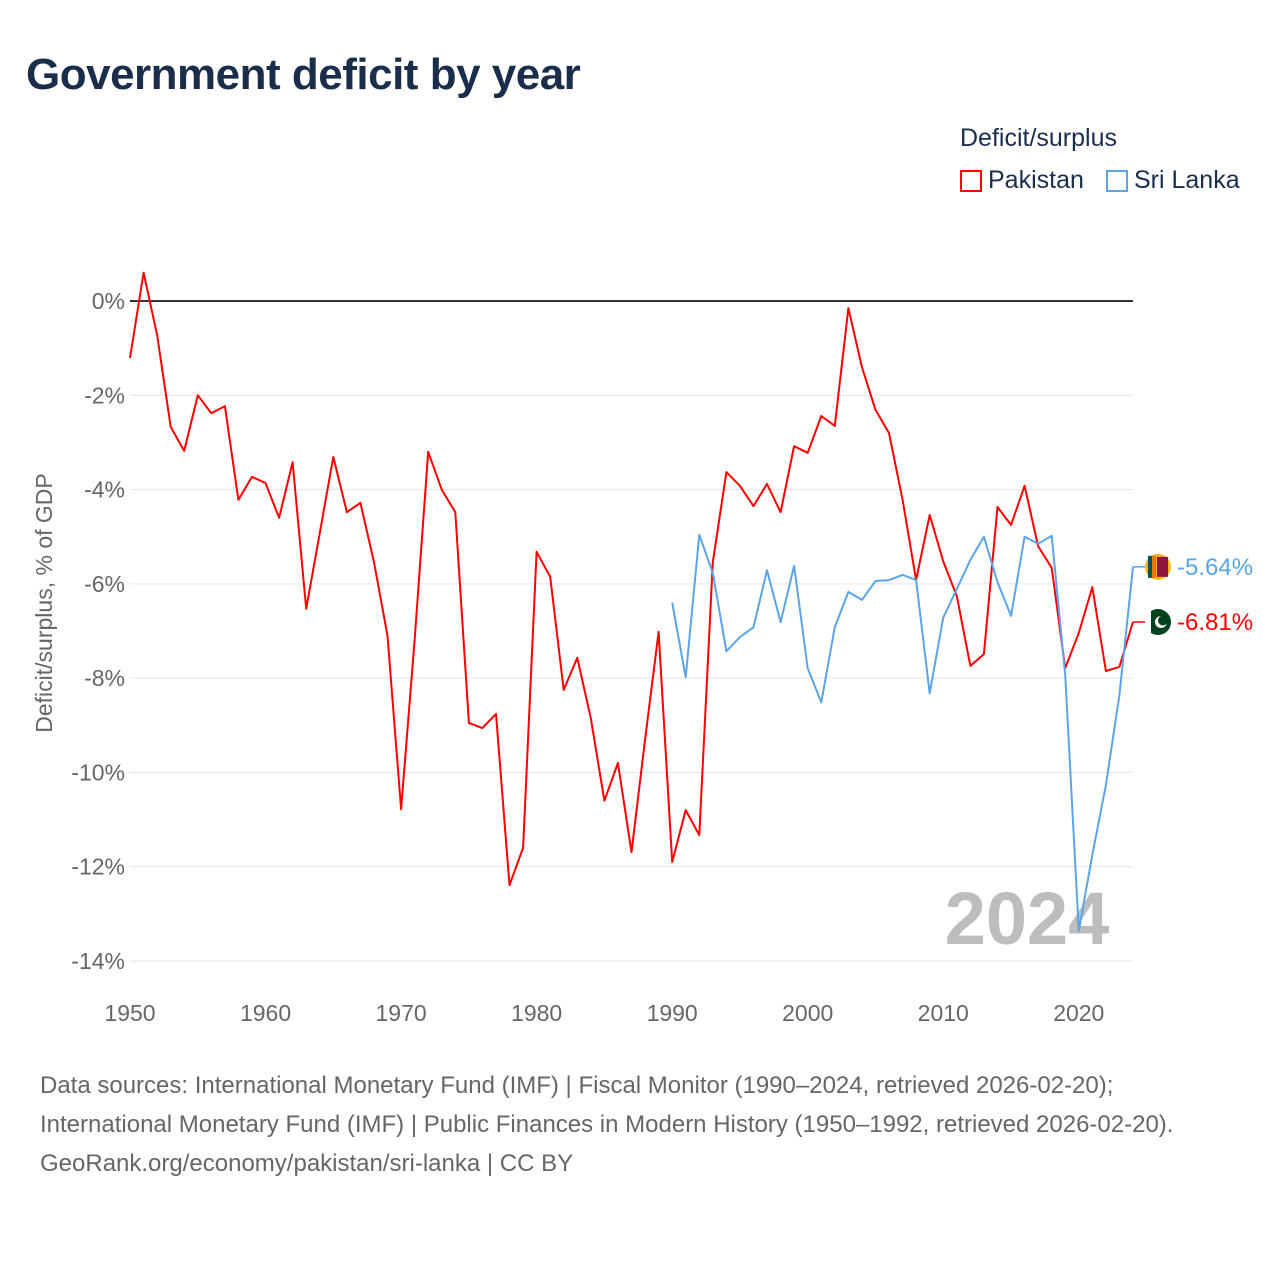  What do you see at coordinates (108, 301) in the screenshot?
I see `y-tick-label: 0%` at bounding box center [108, 301].